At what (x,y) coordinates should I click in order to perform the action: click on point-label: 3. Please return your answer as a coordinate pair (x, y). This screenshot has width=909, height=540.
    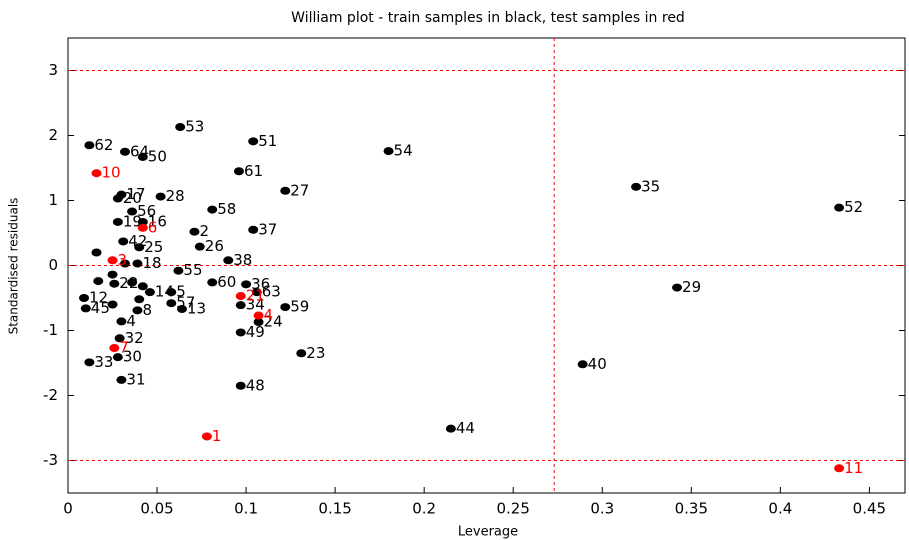
    Looking at the image, I should click on (123, 260).